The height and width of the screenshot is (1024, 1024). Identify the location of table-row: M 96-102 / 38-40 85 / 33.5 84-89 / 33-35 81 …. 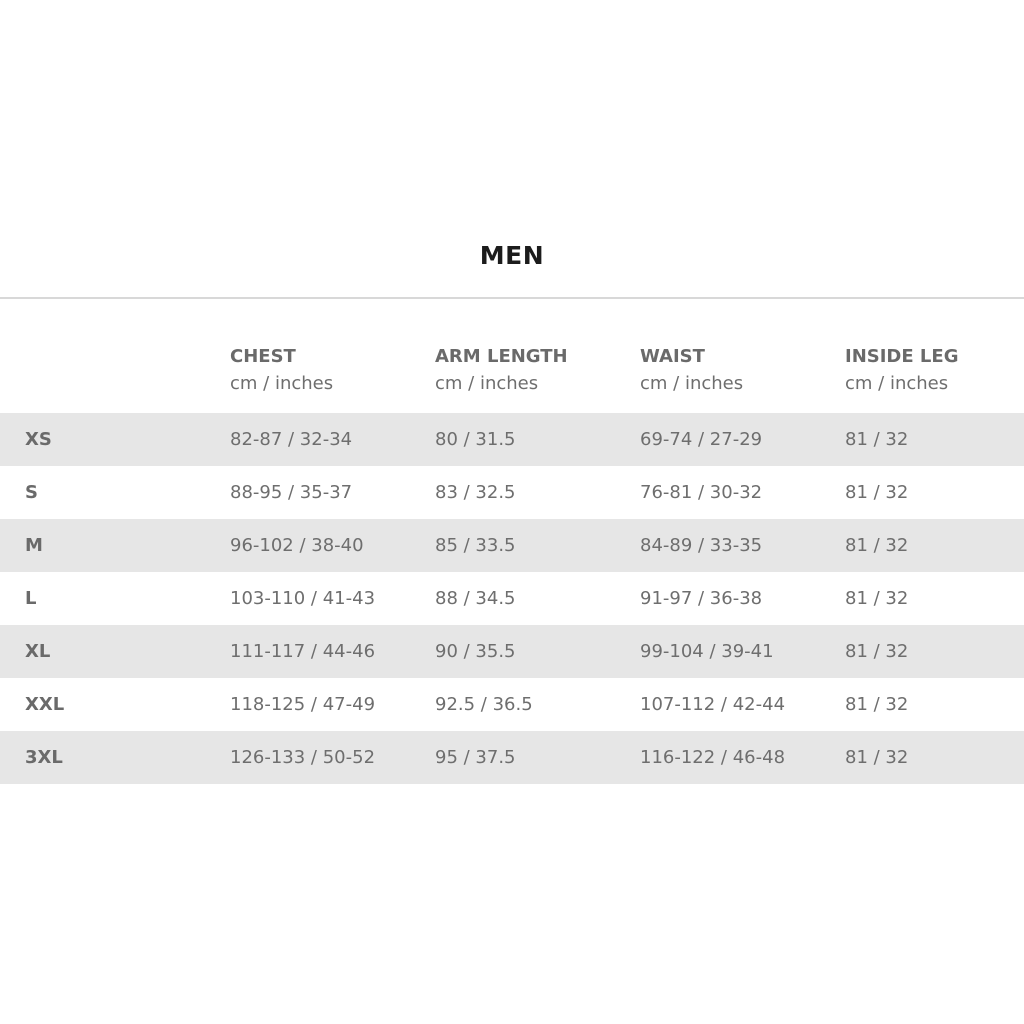
(512, 545).